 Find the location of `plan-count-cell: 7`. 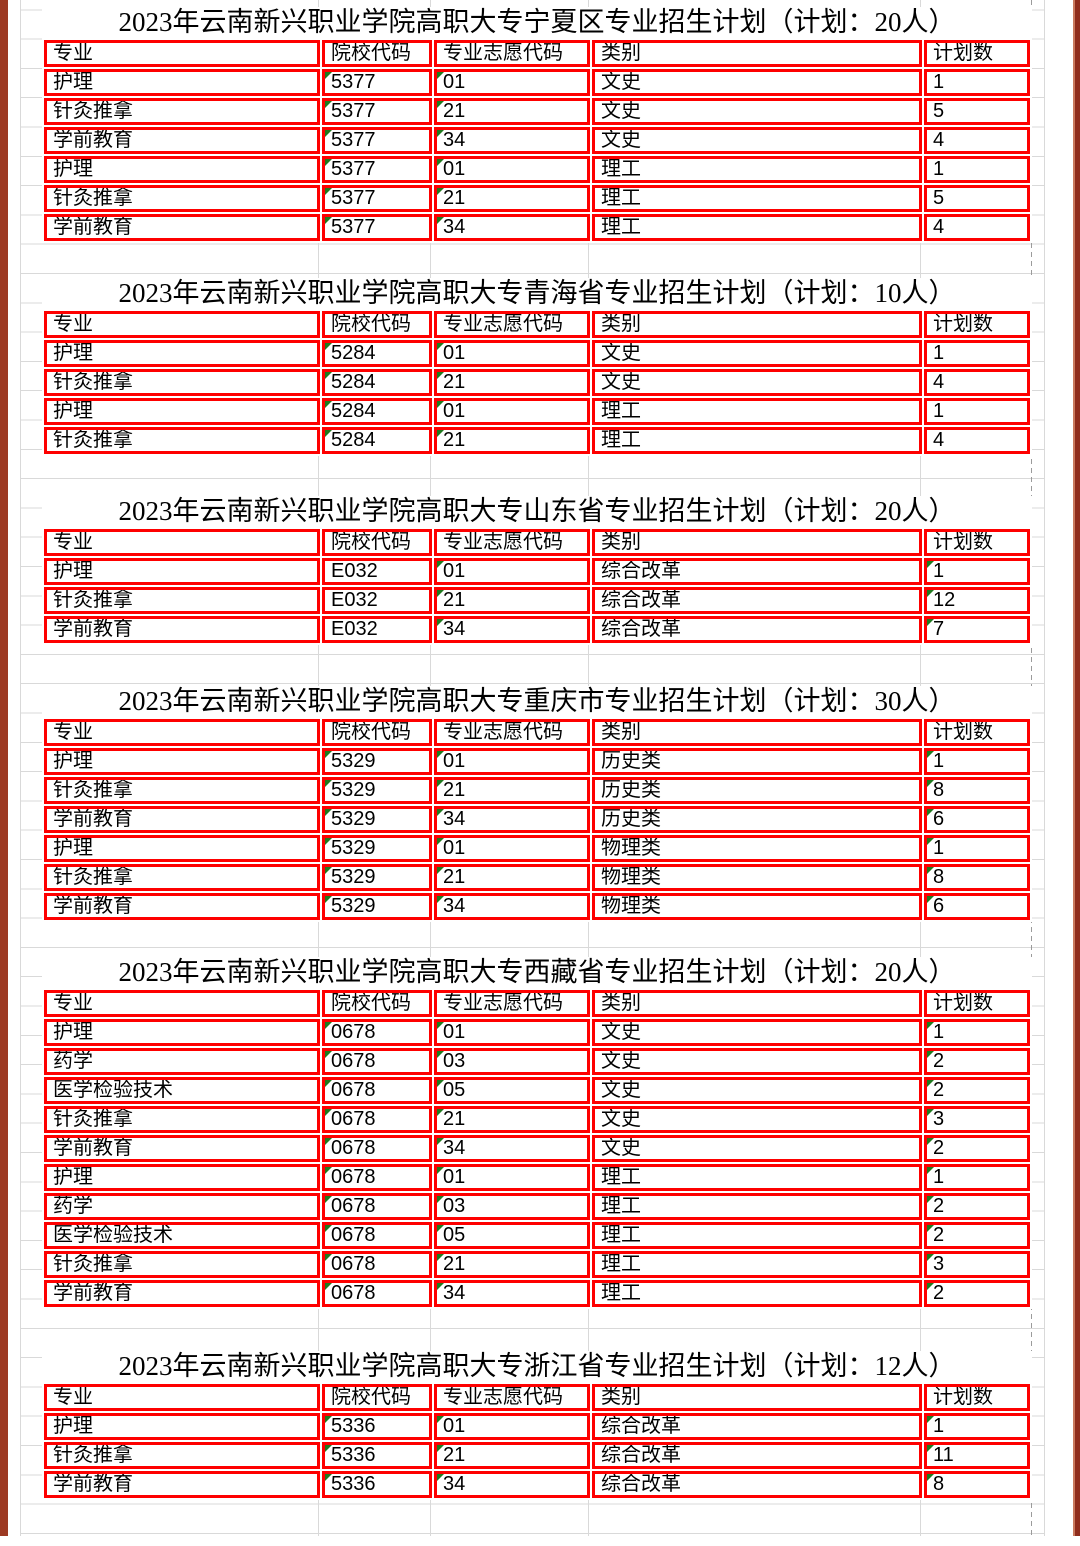

plan-count-cell: 7 is located at coordinates (977, 629).